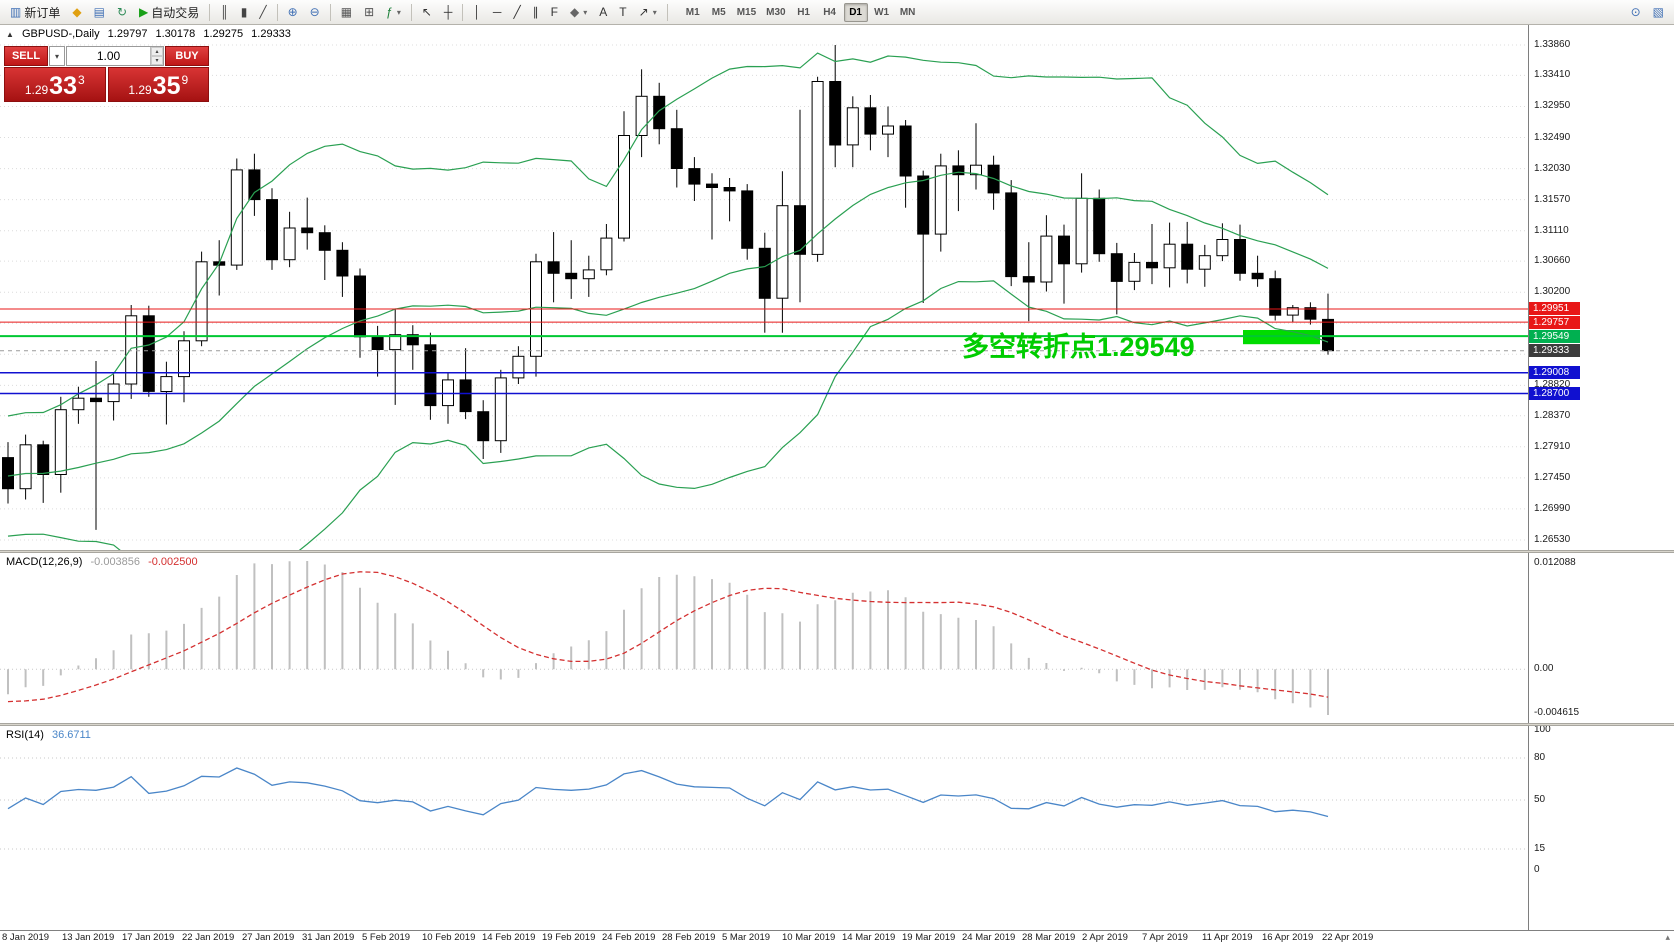  What do you see at coordinates (315, 12) in the screenshot?
I see `zoom-out-button: ⊖` at bounding box center [315, 12].